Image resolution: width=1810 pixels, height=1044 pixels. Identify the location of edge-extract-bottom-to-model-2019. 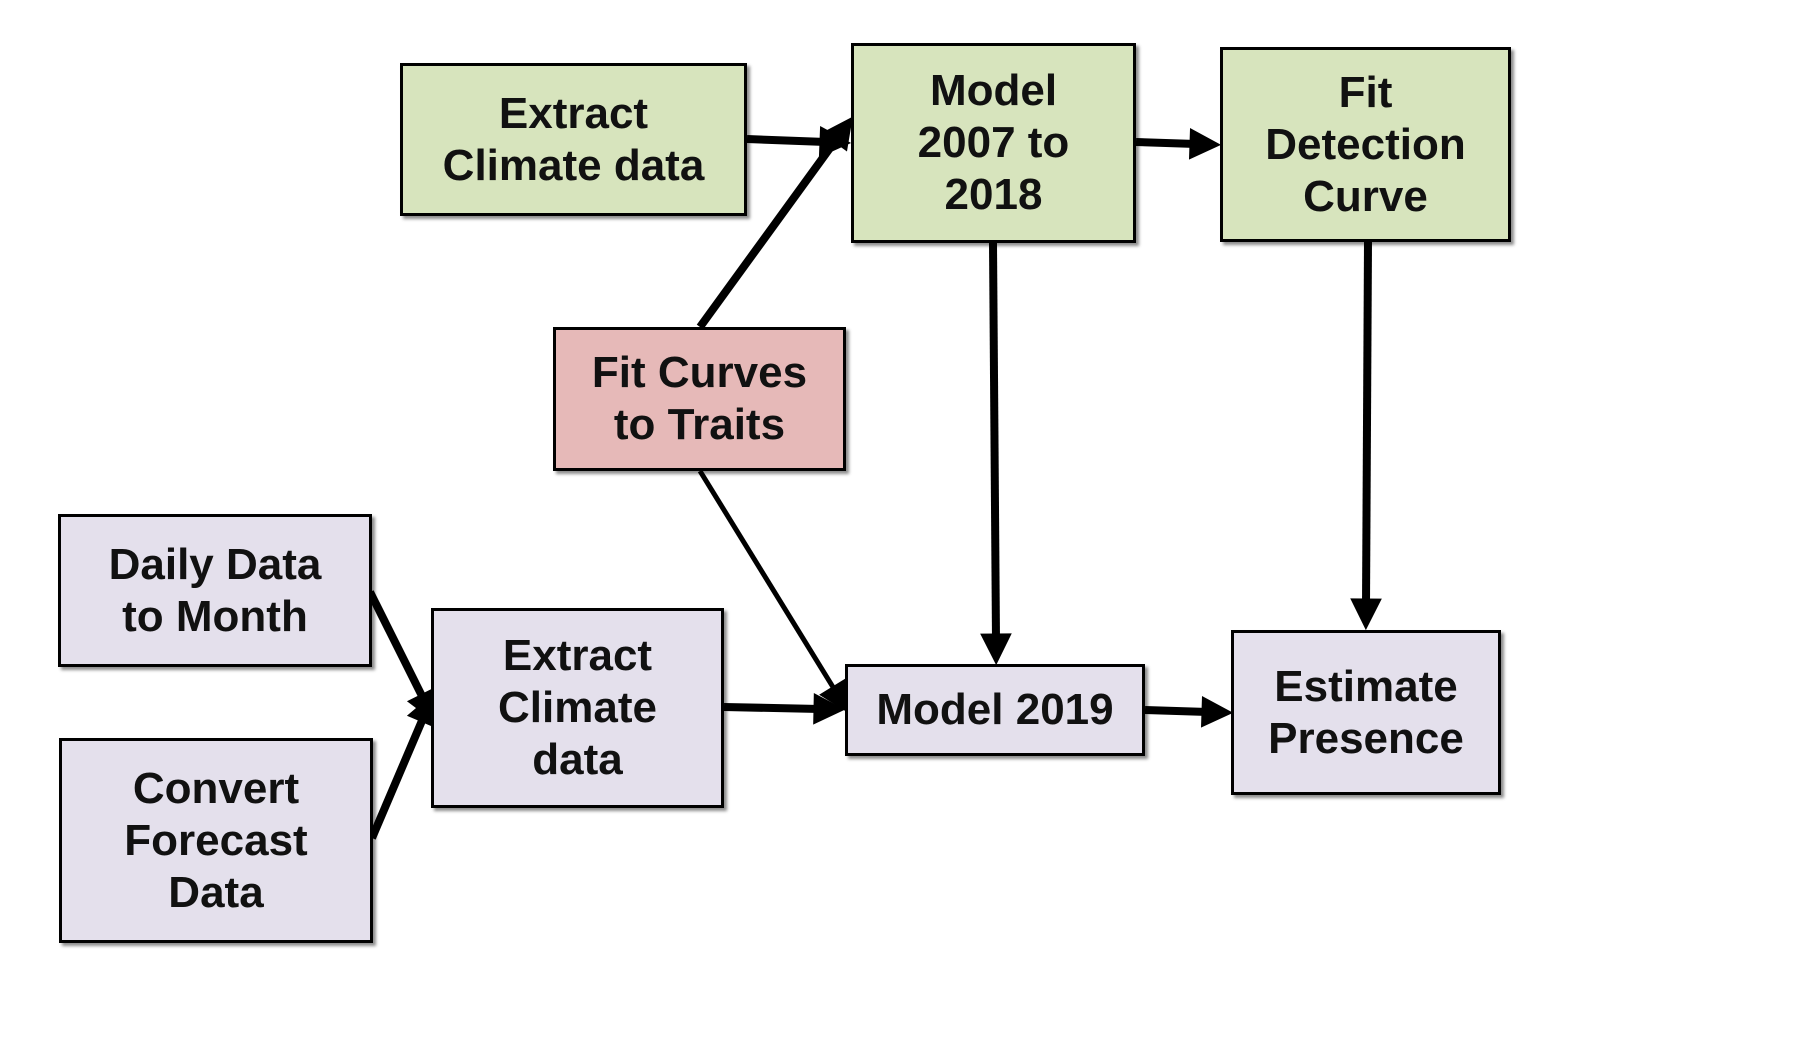
(772, 708).